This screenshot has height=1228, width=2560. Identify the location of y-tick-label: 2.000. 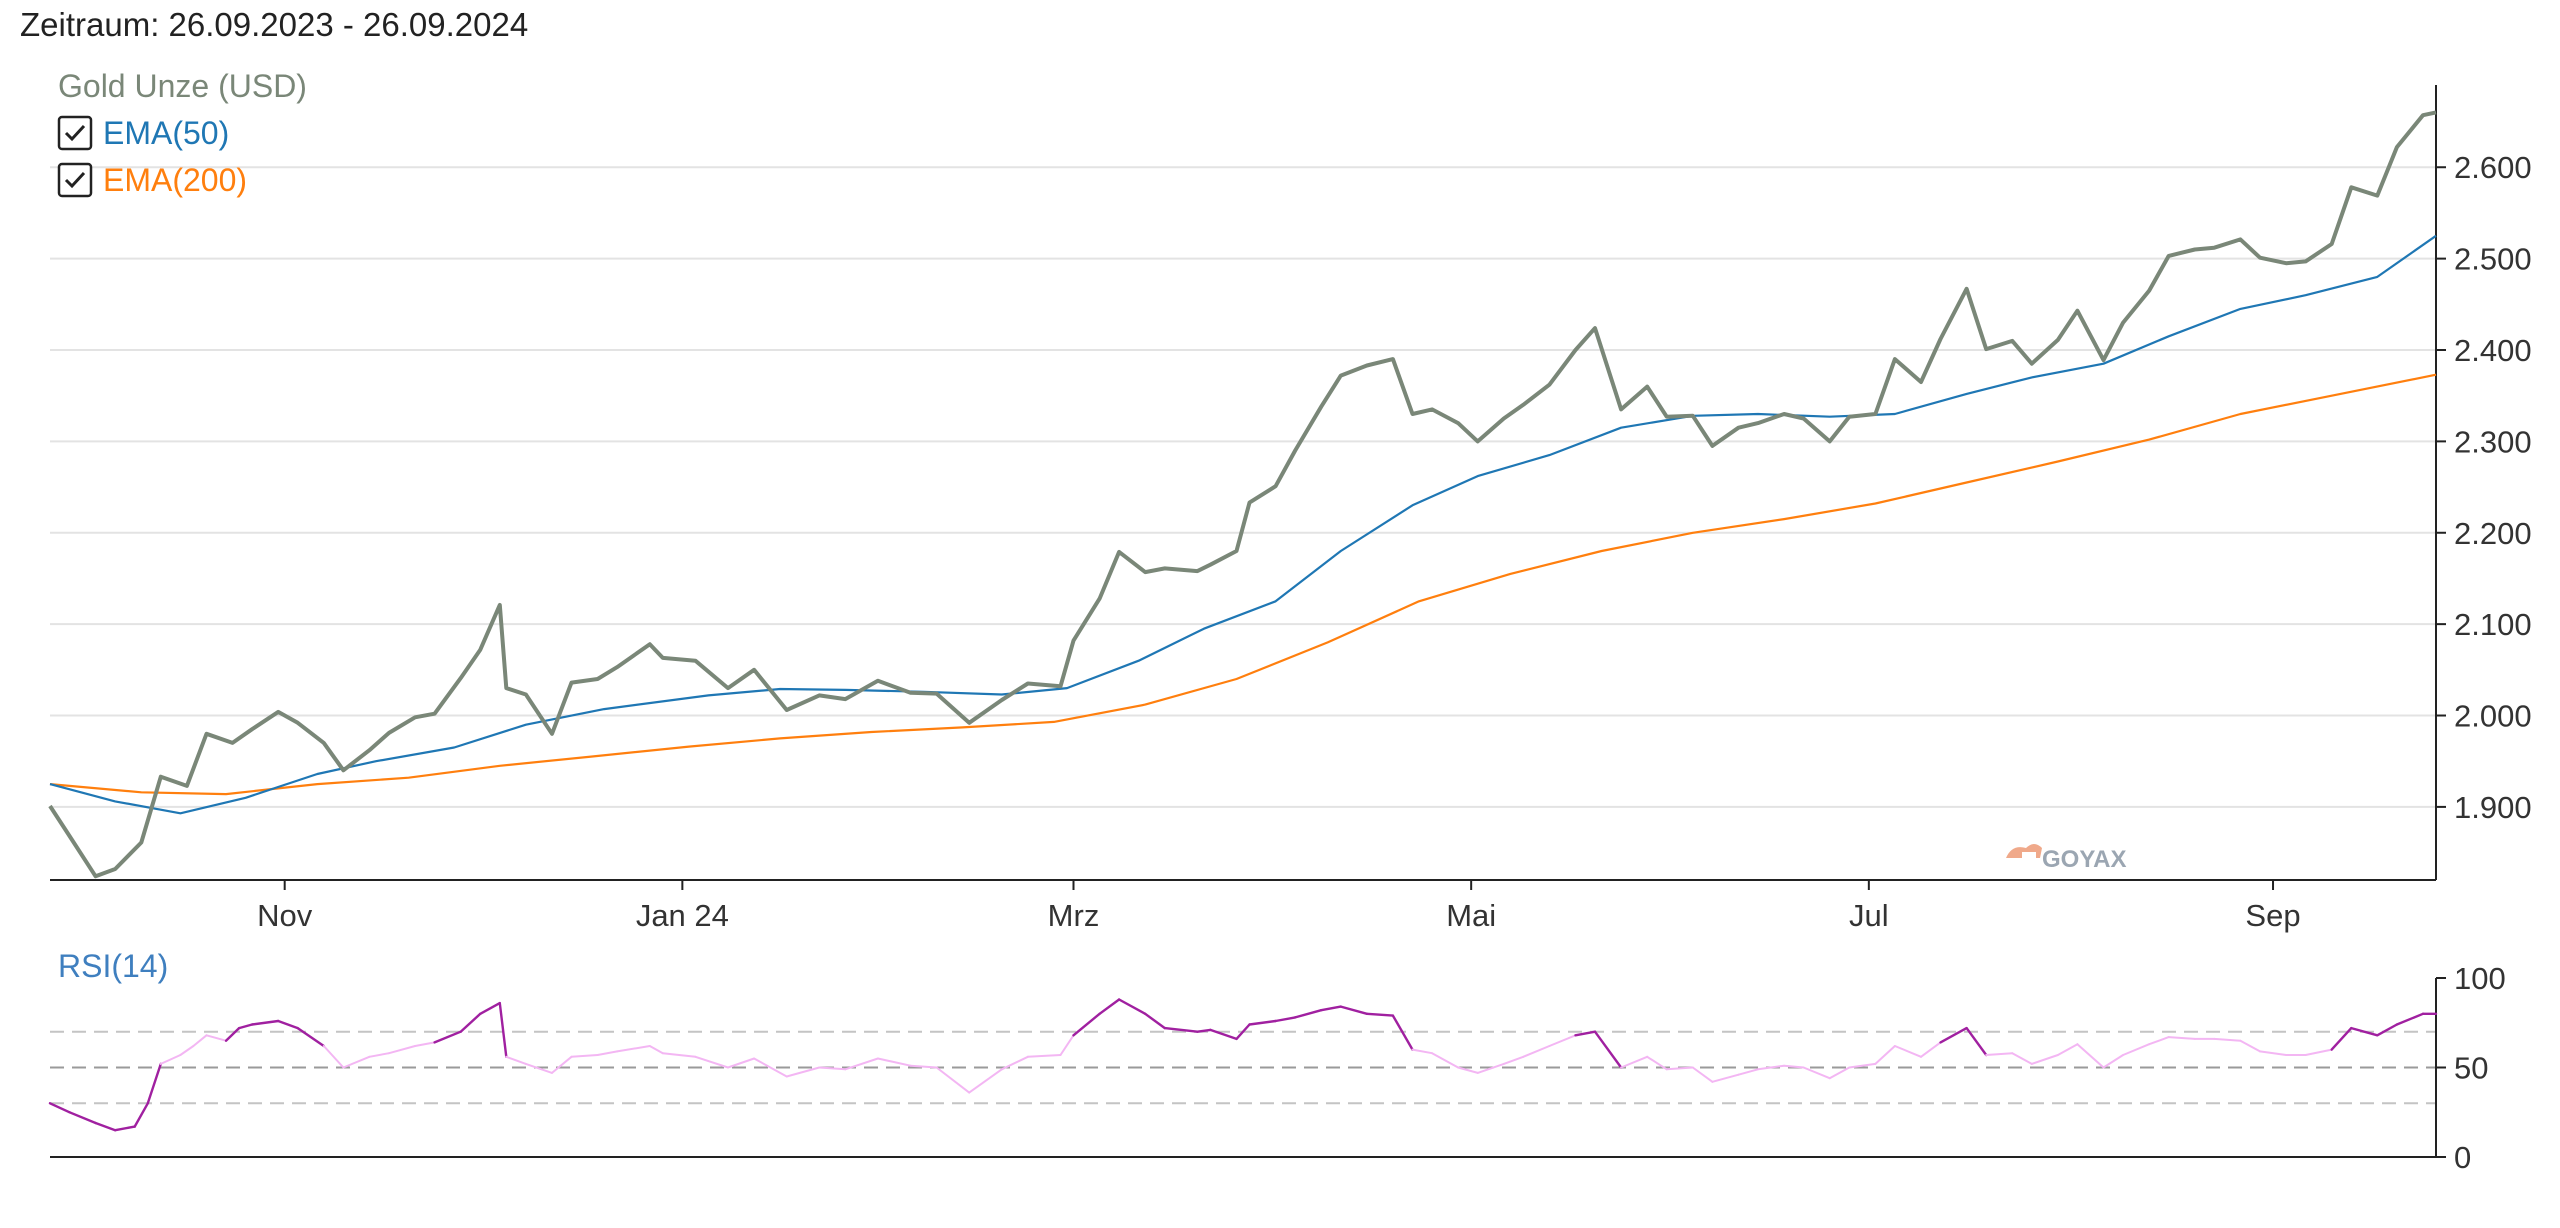
(2493, 716).